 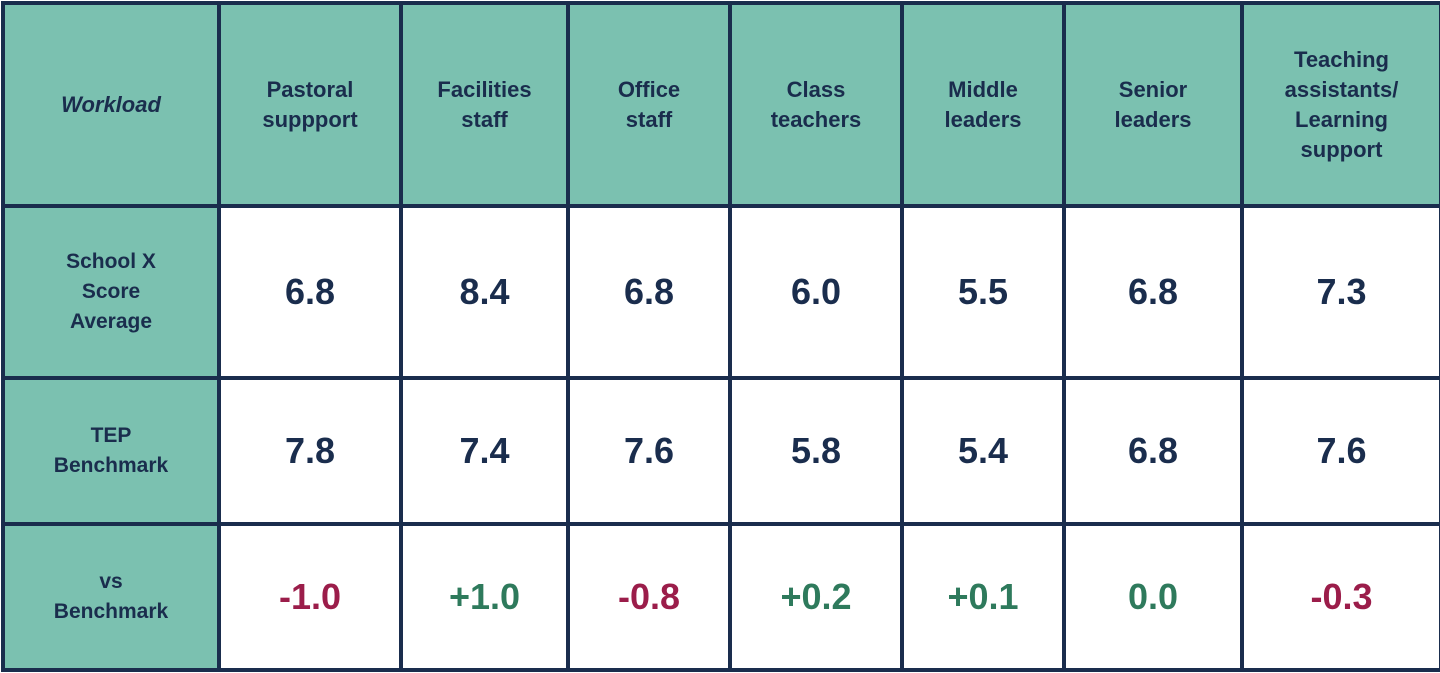 What do you see at coordinates (111, 581) in the screenshot?
I see `row-label-line: vs` at bounding box center [111, 581].